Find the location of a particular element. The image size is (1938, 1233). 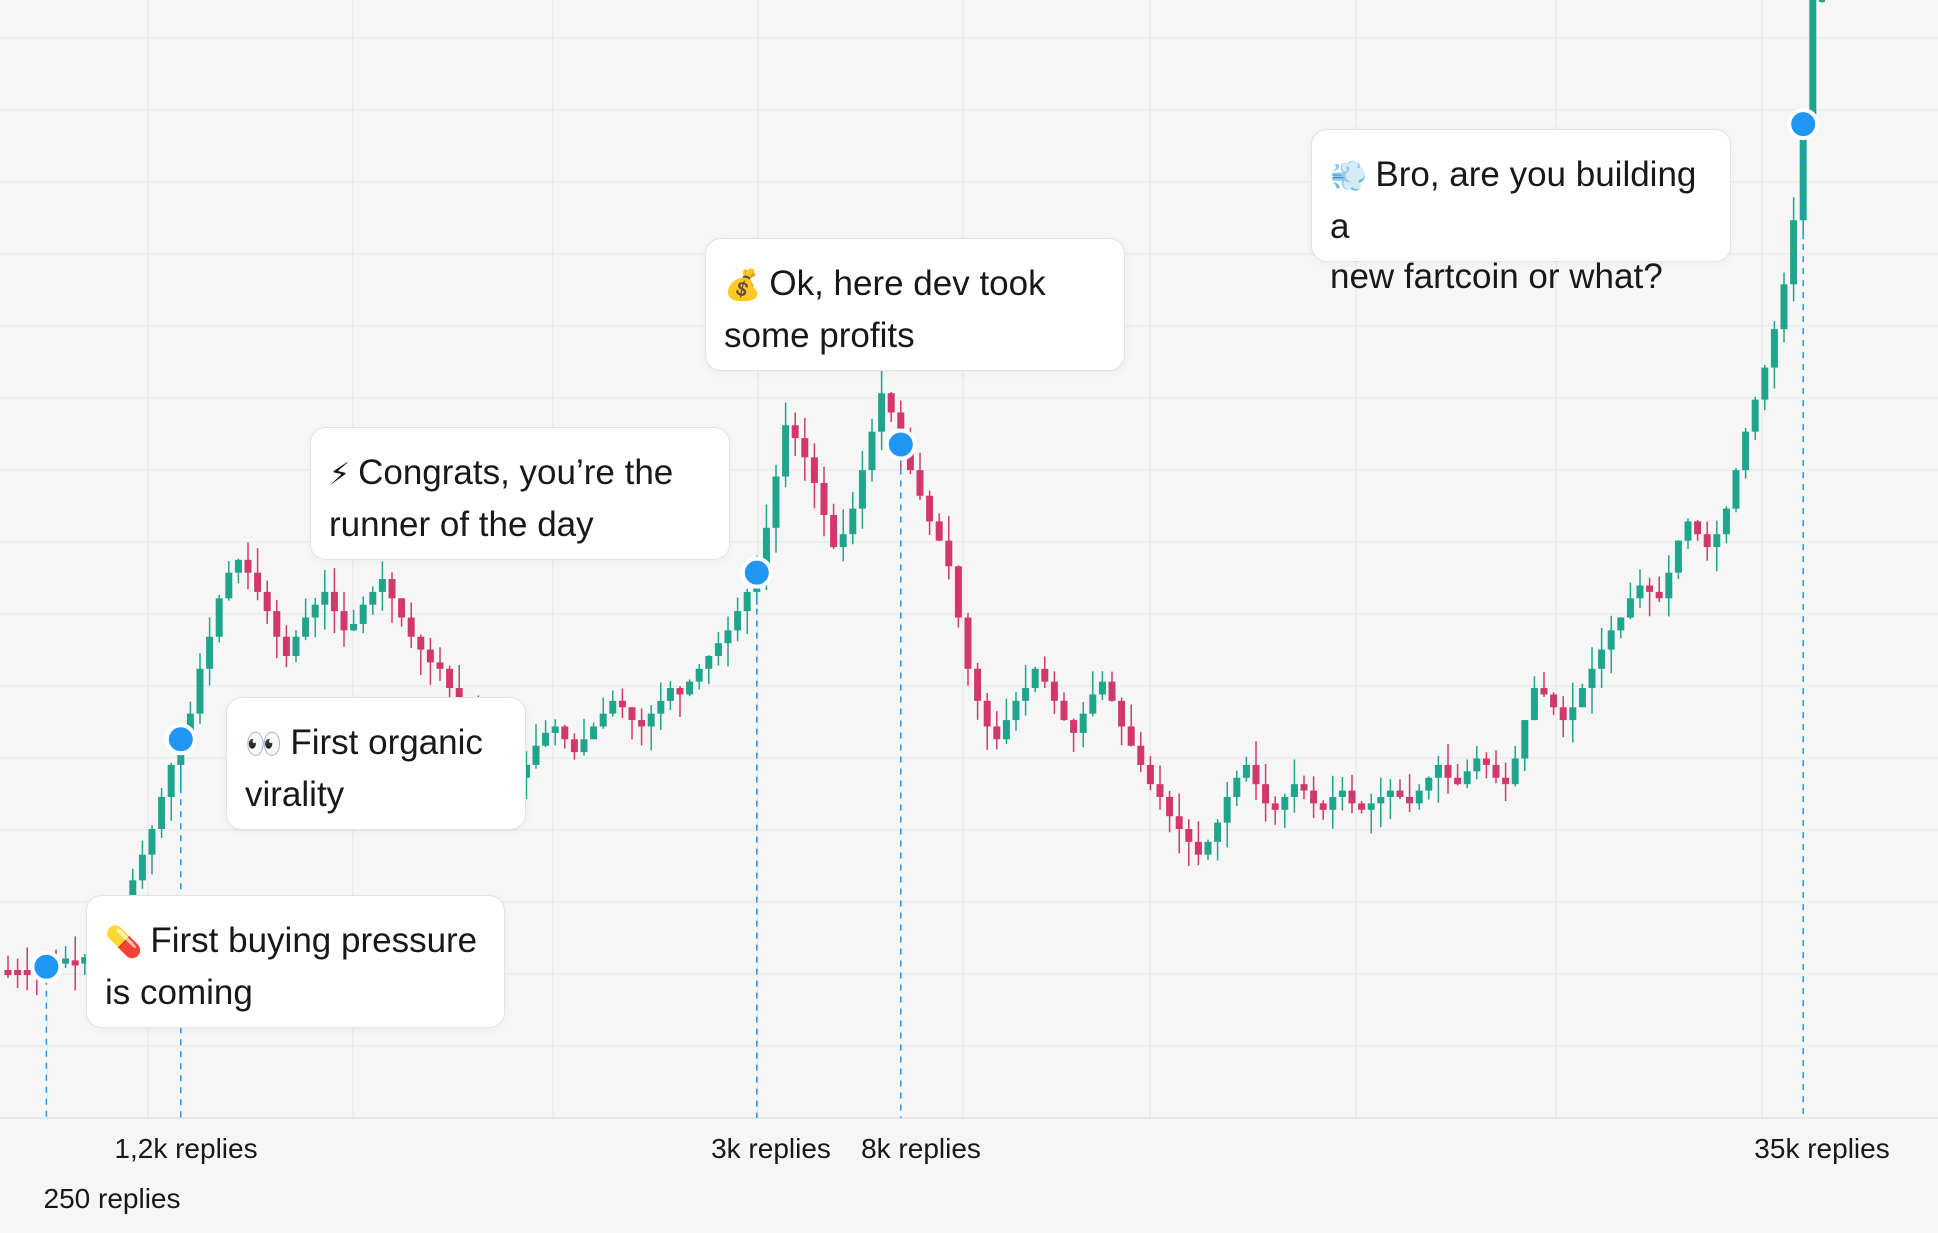

x-label-8k-replies: 8k replies is located at coordinates (921, 1148).